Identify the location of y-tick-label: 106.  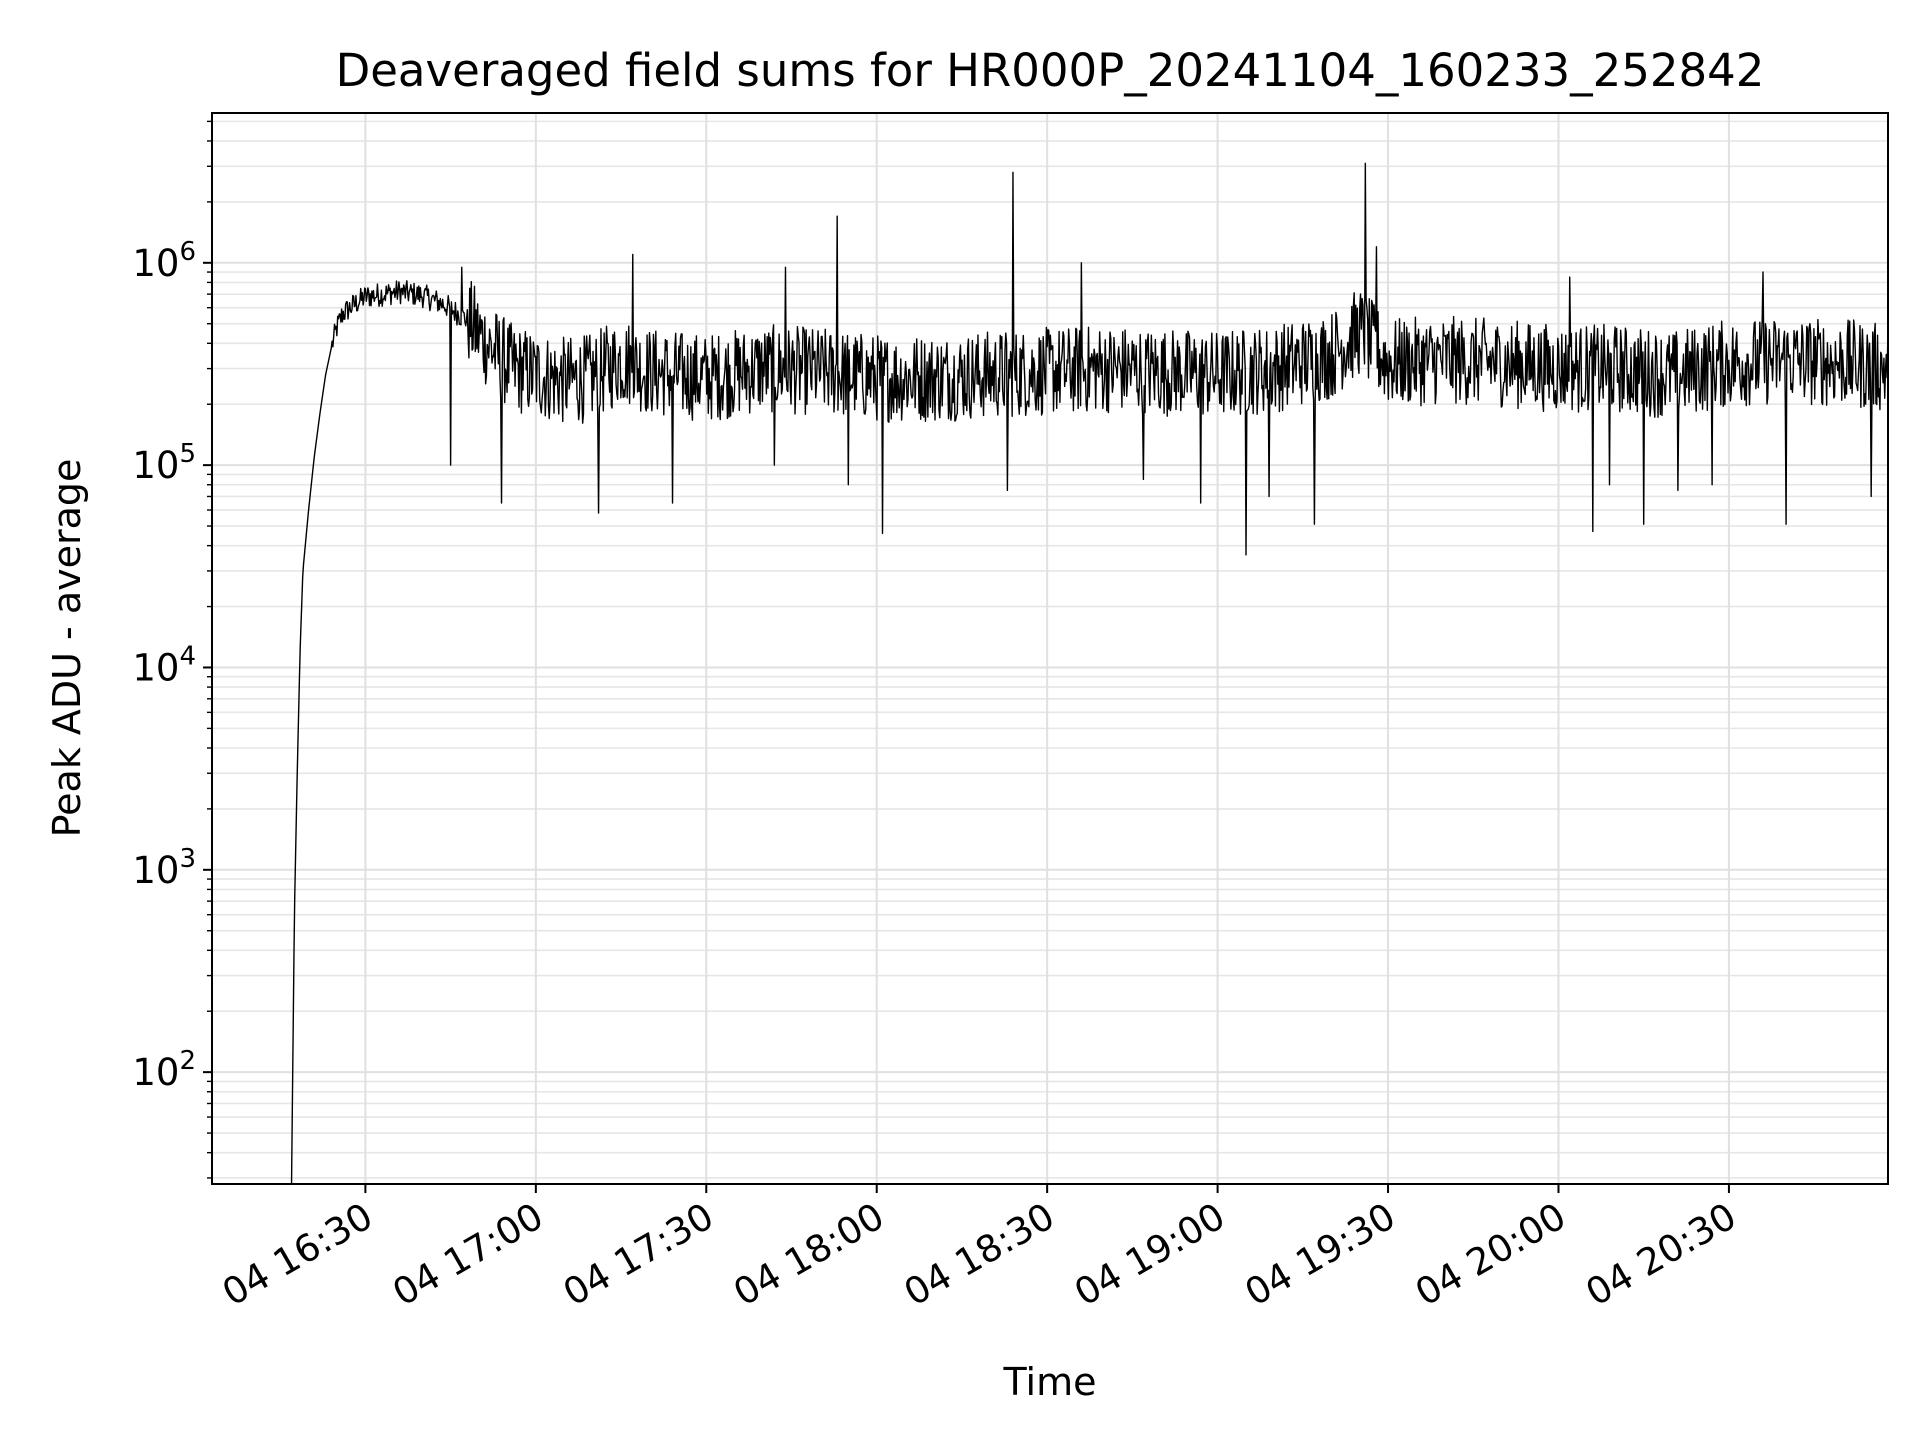
(164, 261).